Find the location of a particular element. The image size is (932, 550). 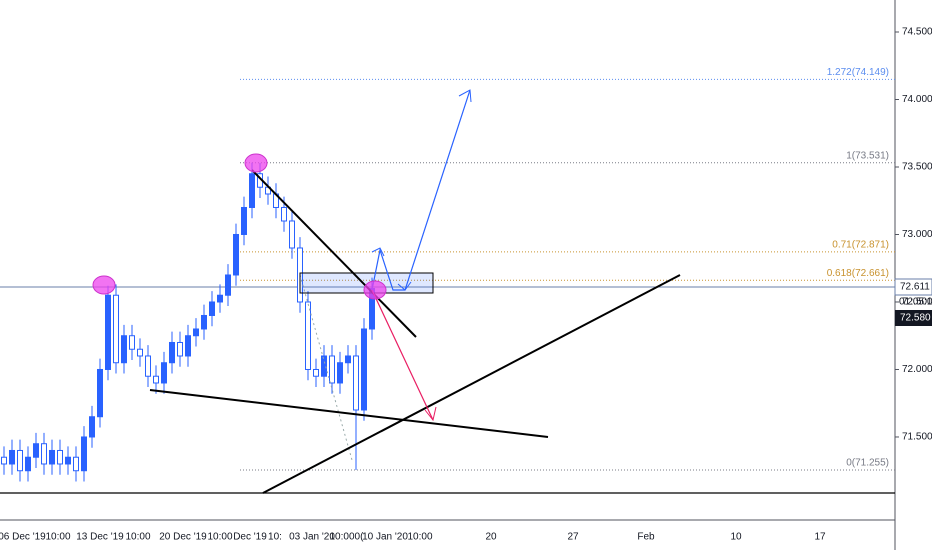

x-tick-label: 10: is located at coordinates (275, 537).